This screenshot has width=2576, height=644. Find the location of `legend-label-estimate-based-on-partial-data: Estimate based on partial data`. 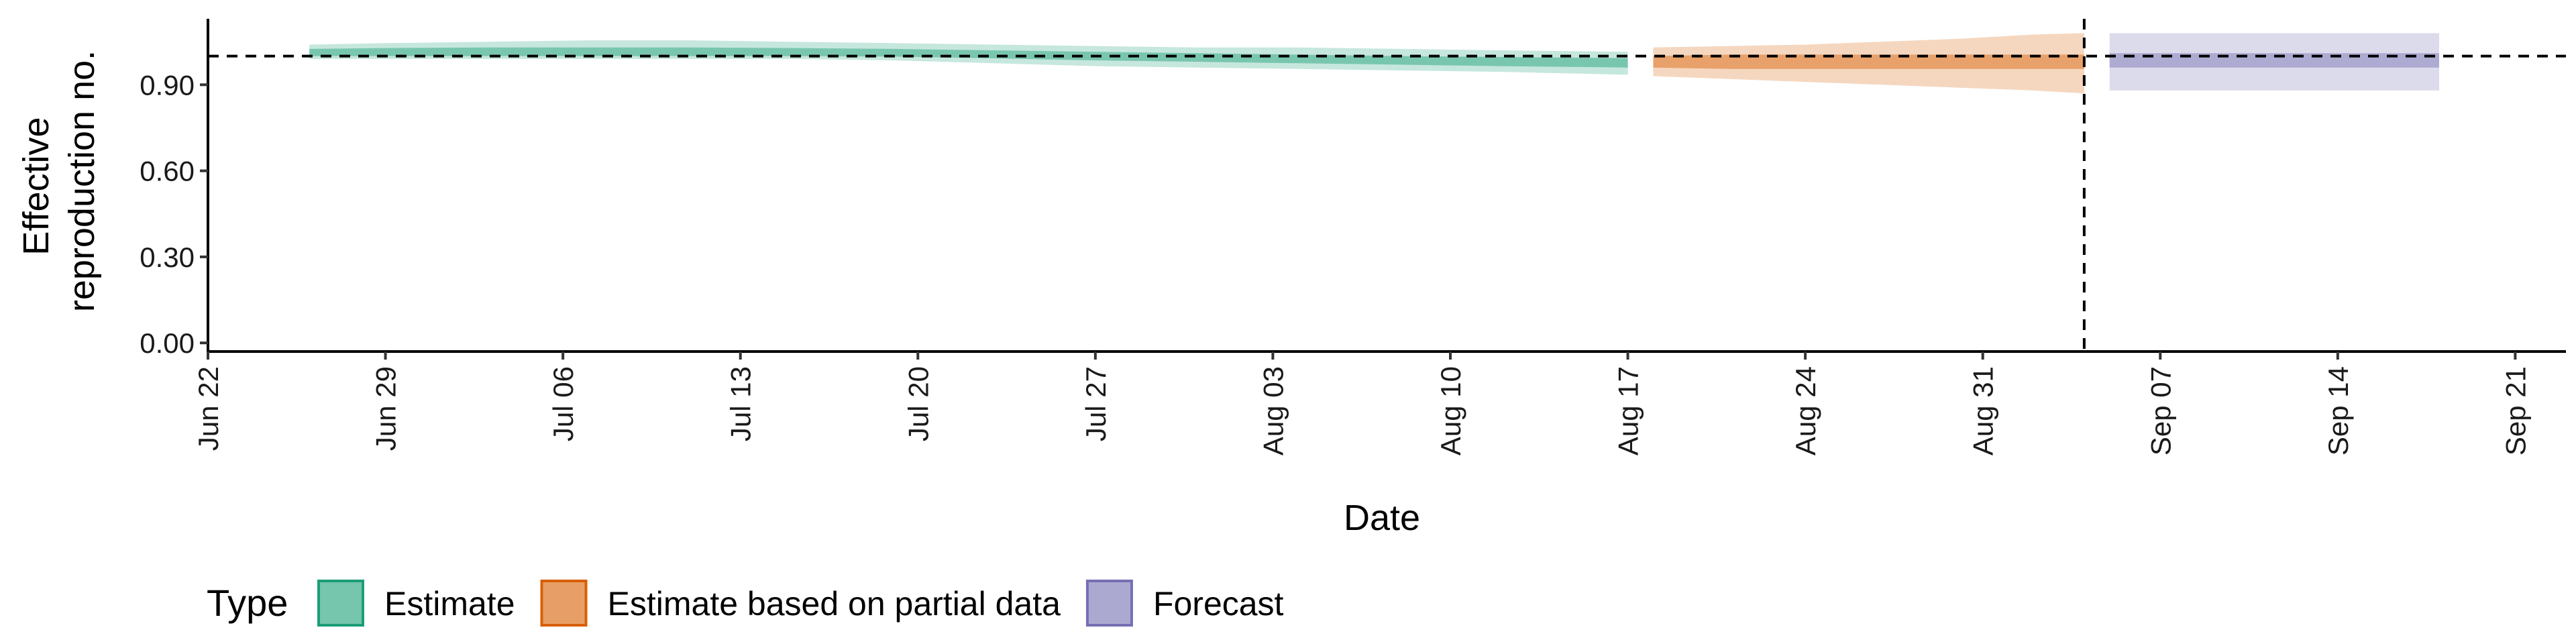

legend-label-estimate-based-on-partial-data: Estimate based on partial data is located at coordinates (834, 604).